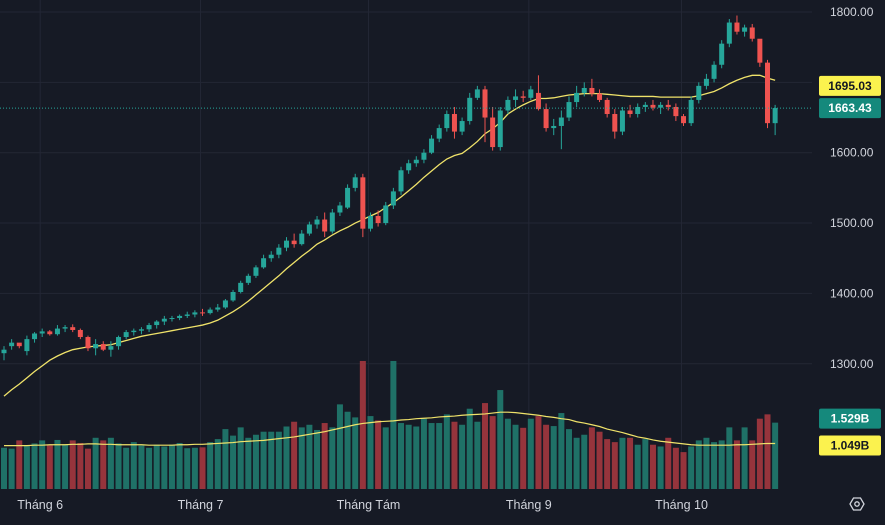  I want to click on volume-ma-tag: 1.049B, so click(850, 445).